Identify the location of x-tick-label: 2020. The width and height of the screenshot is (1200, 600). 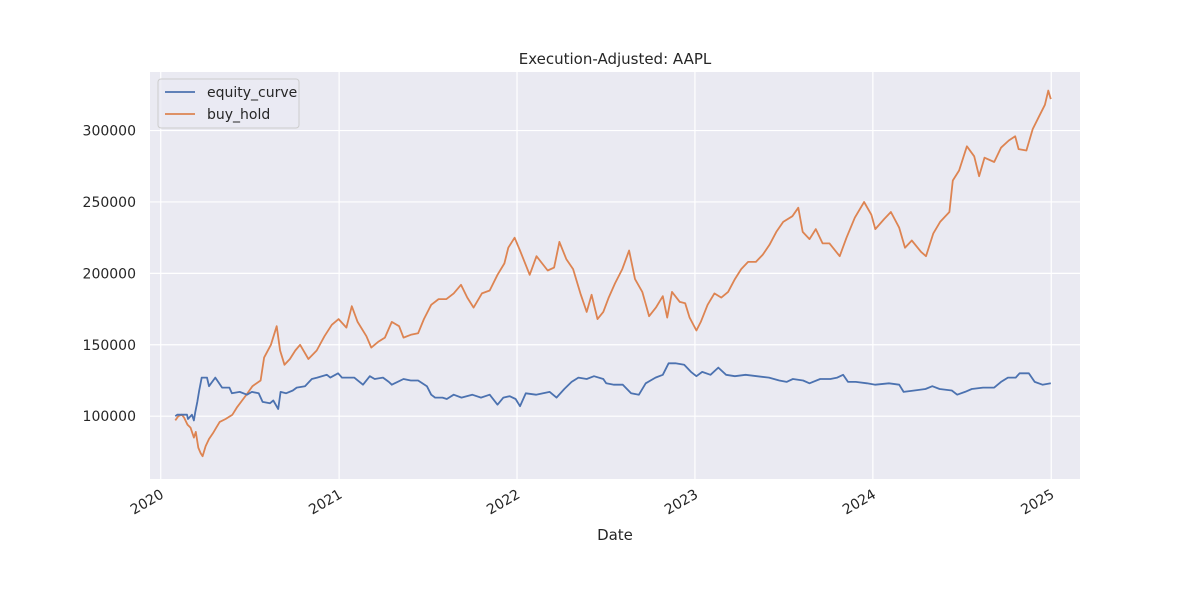
(147, 503).